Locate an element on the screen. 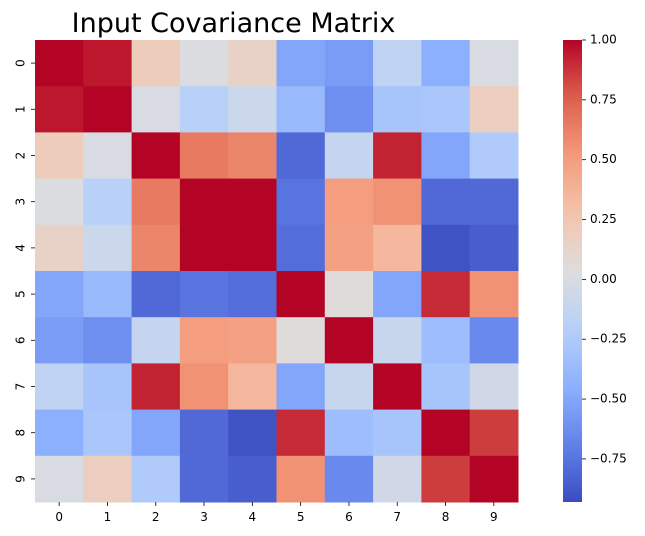  x-tick-label-3: 3 is located at coordinates (204, 517).